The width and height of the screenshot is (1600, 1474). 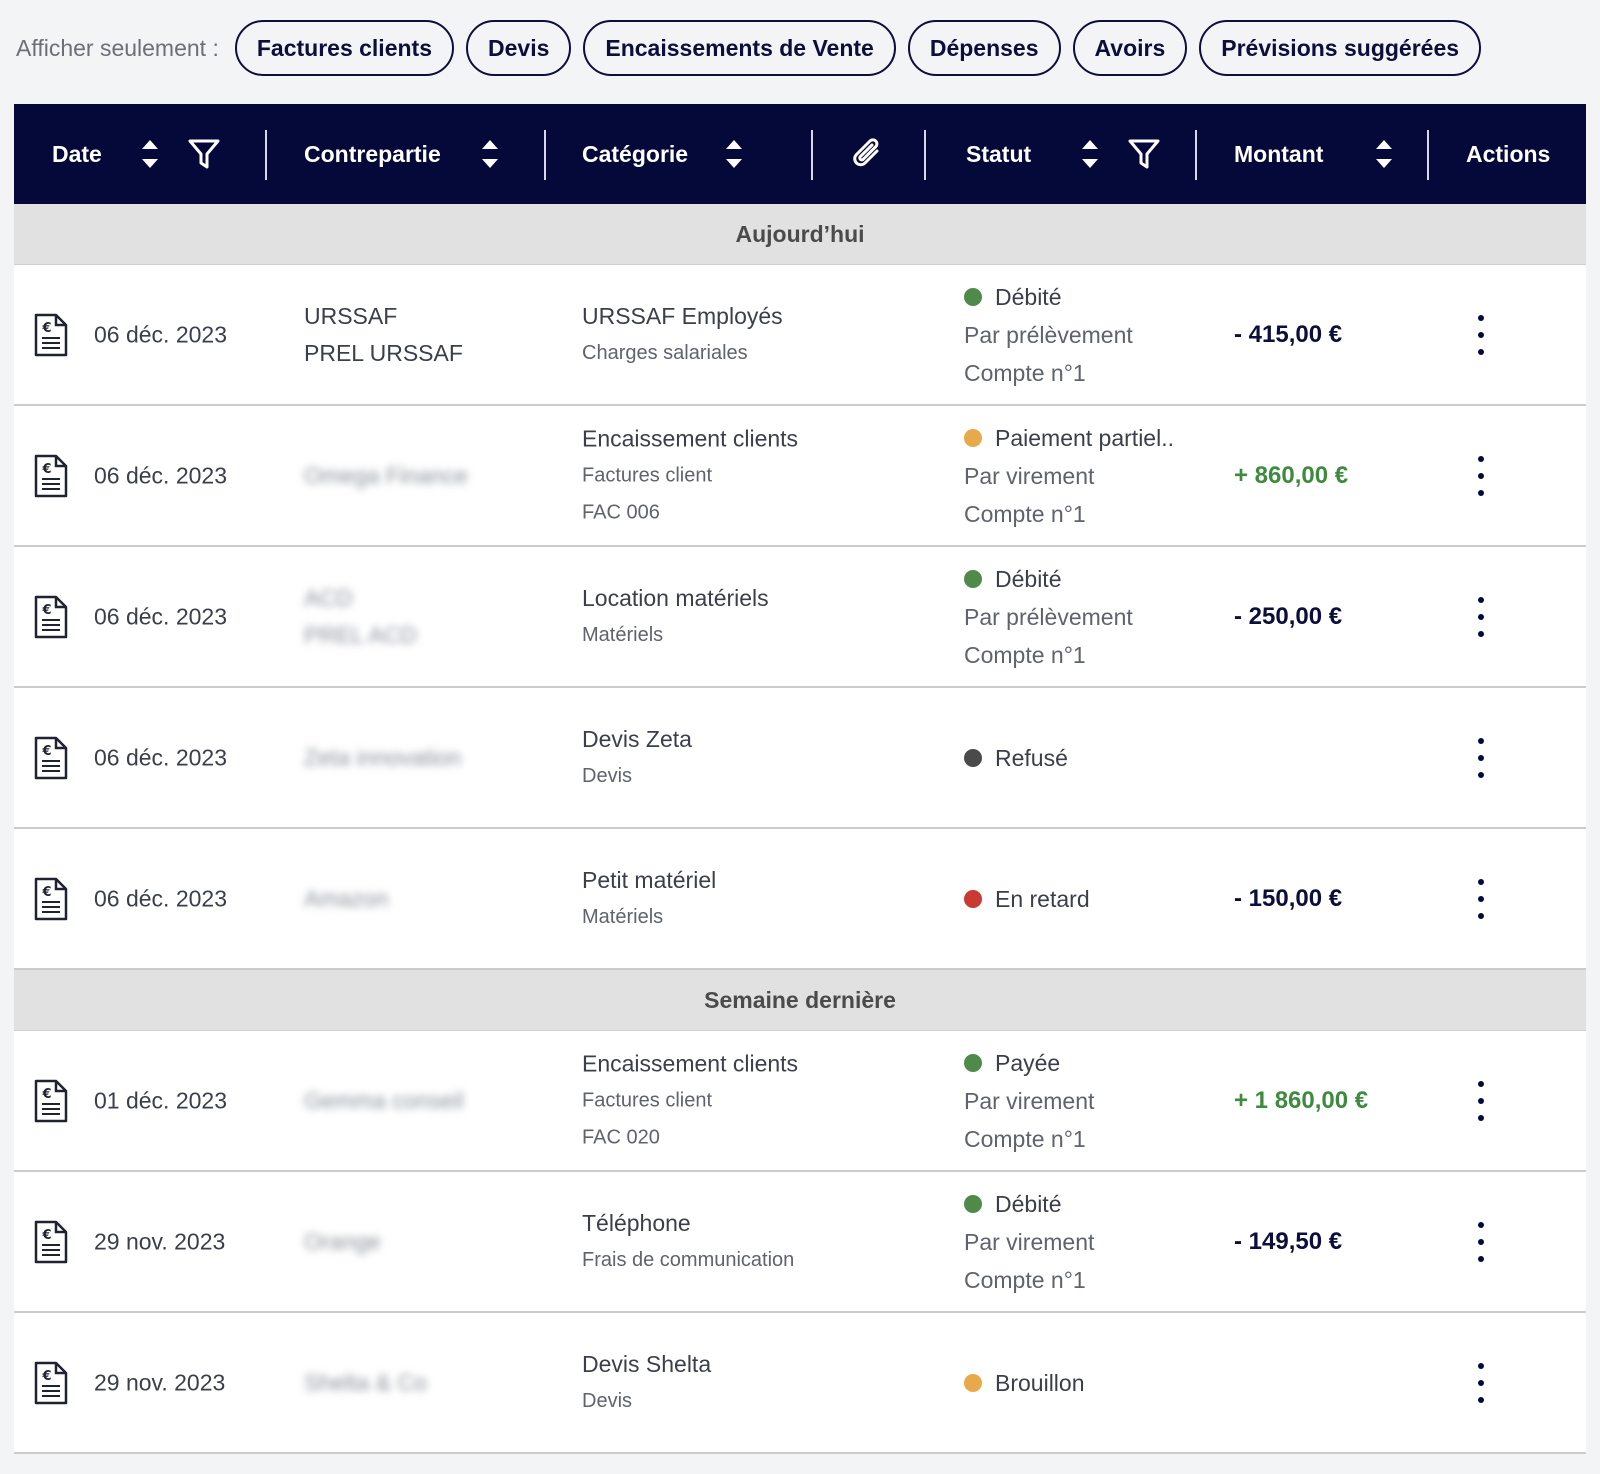 What do you see at coordinates (160, 1241) in the screenshot?
I see `row-date: 29 nov. 2023` at bounding box center [160, 1241].